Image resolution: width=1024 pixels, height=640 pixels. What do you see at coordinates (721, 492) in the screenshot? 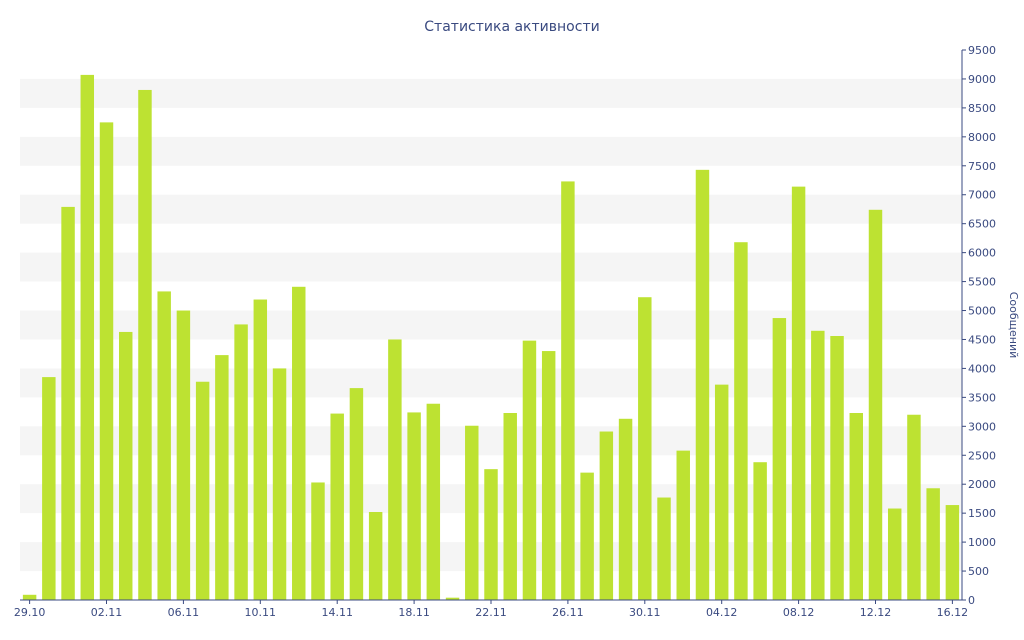
I see `bar-04.12` at bounding box center [721, 492].